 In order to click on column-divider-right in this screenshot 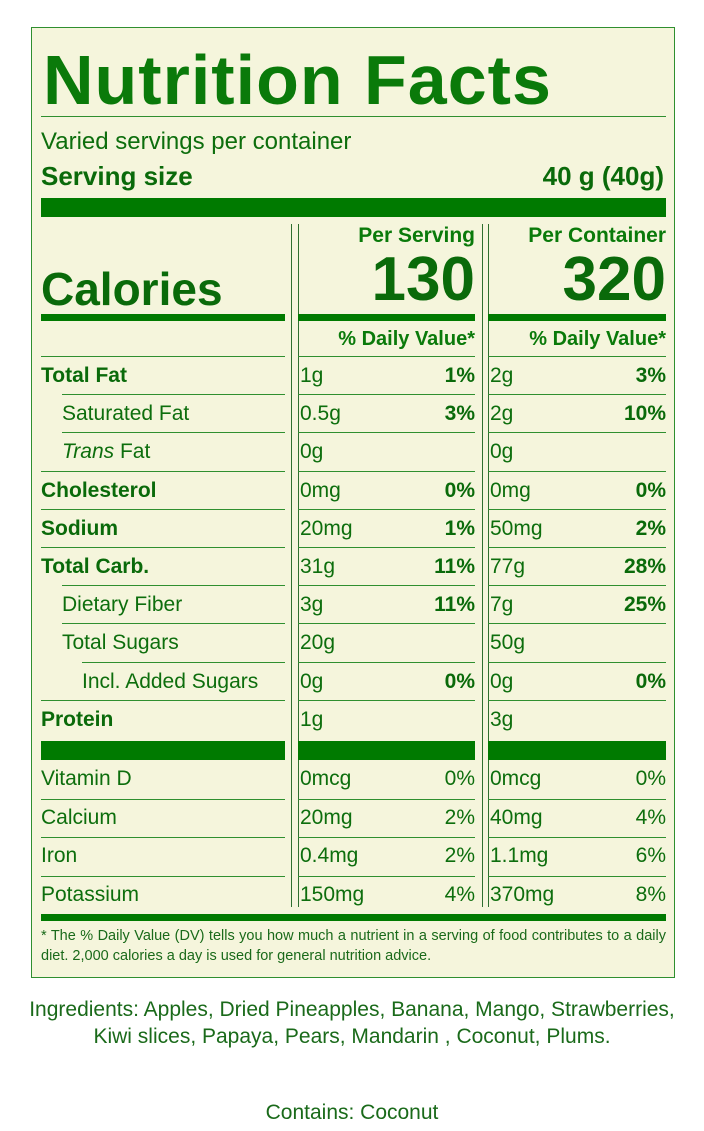, I will do `click(482, 565)`.